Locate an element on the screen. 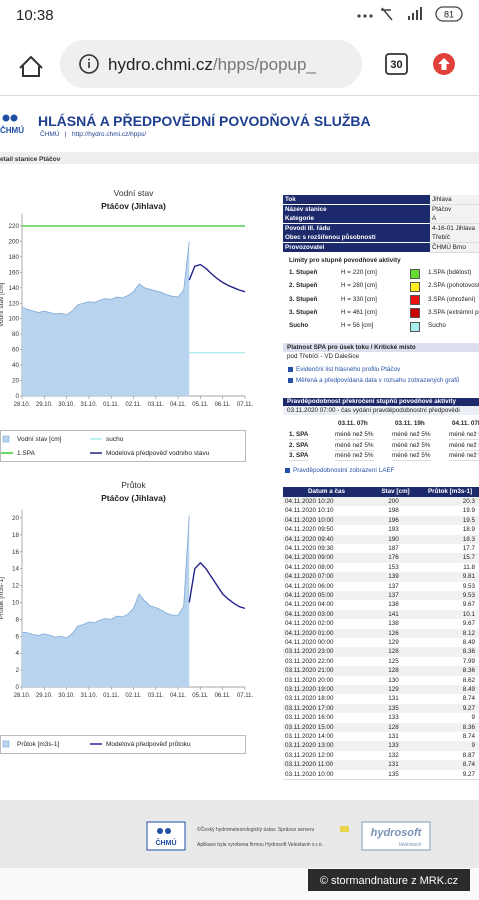  watermark-bg is located at coordinates (389, 880).